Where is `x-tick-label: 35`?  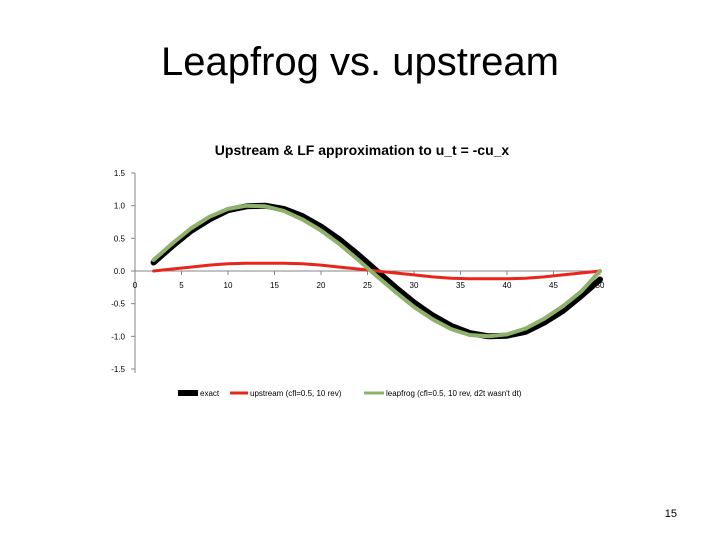
x-tick-label: 35 is located at coordinates (460, 285).